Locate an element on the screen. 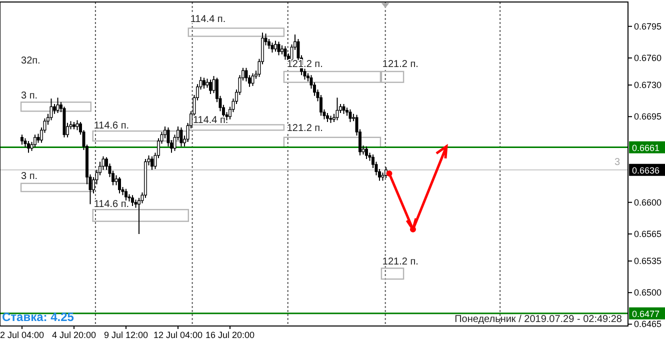  x-tick-label: 16 Jul 20:00 is located at coordinates (230, 335).